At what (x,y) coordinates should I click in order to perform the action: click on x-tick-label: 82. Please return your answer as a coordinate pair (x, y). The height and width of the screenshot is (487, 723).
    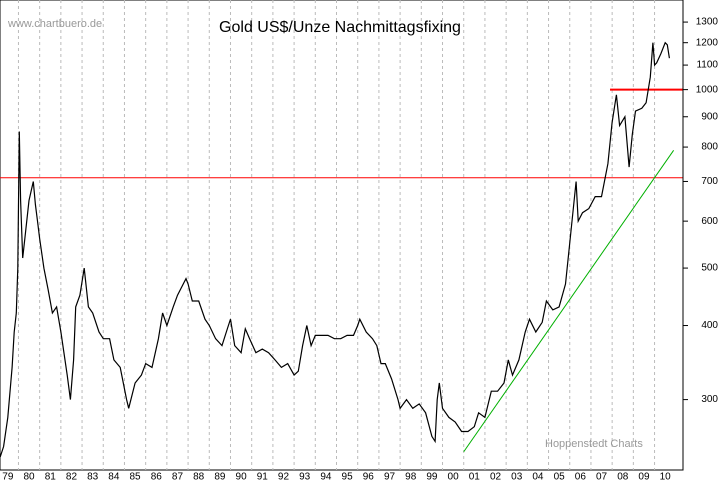
    Looking at the image, I should click on (72, 477).